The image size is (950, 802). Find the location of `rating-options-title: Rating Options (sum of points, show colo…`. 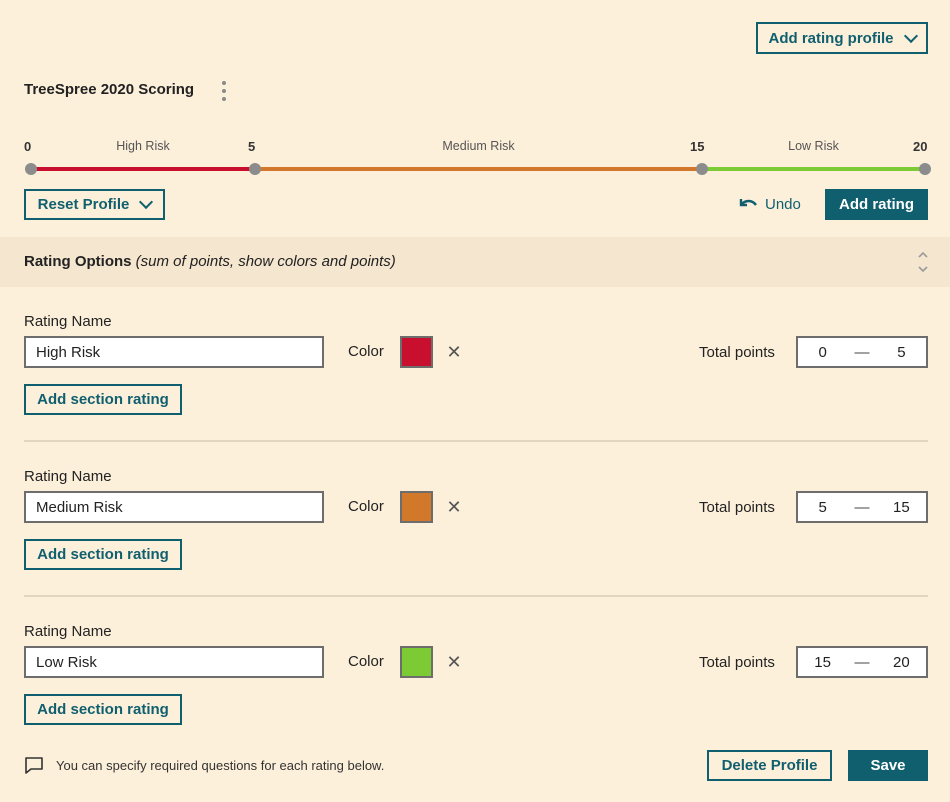

rating-options-title: Rating Options (sum of points, show colo… is located at coordinates (210, 261).